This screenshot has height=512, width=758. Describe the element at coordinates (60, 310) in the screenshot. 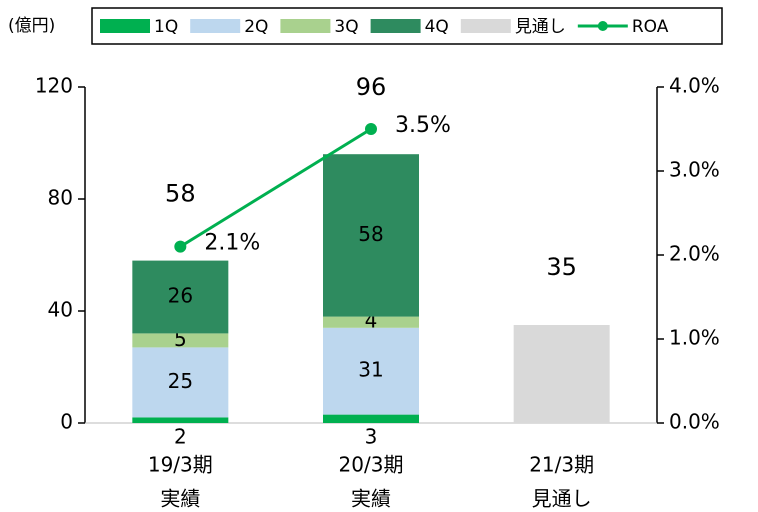

I see `y-tick-label: 40` at that location.